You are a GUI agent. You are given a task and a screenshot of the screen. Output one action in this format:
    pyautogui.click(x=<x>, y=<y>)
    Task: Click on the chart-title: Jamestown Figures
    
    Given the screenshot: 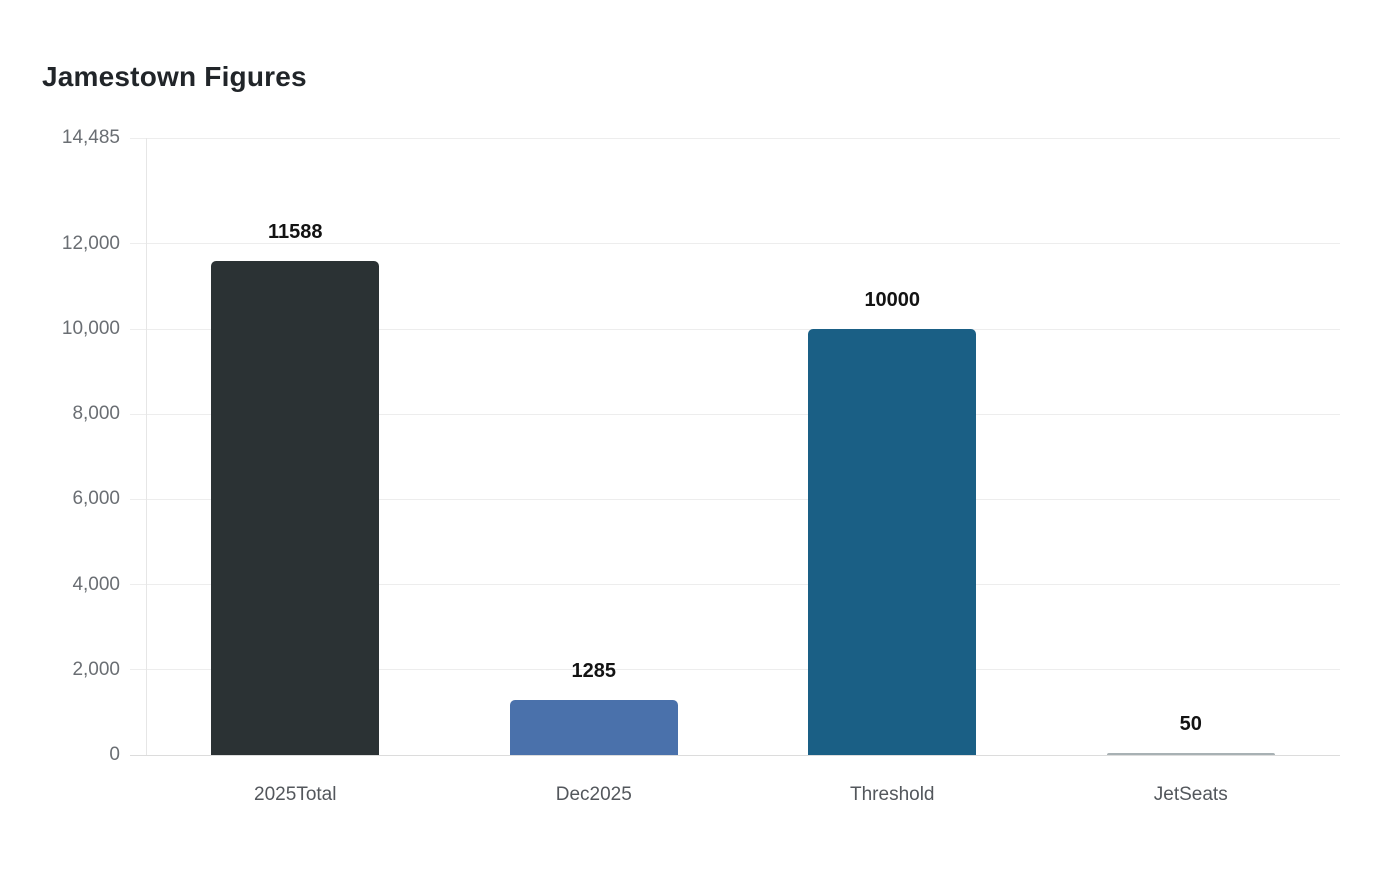 What is the action you would take?
    pyautogui.click(x=174, y=76)
    